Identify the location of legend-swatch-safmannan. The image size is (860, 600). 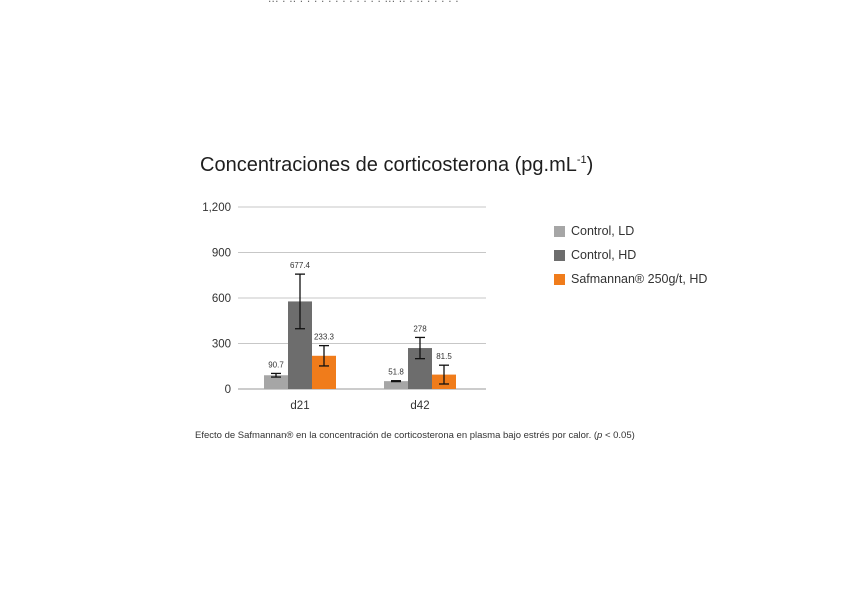
(559, 279).